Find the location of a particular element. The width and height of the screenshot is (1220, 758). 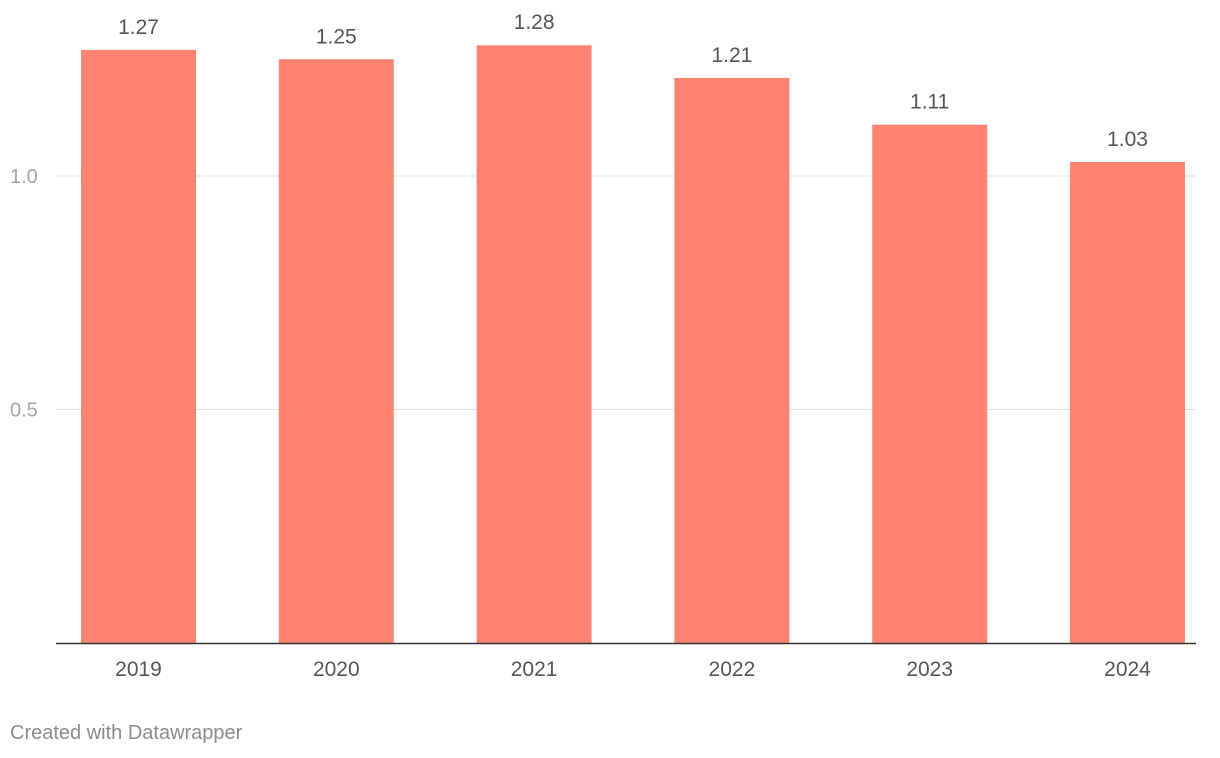

y-tick-label: 0.5 is located at coordinates (24, 411).